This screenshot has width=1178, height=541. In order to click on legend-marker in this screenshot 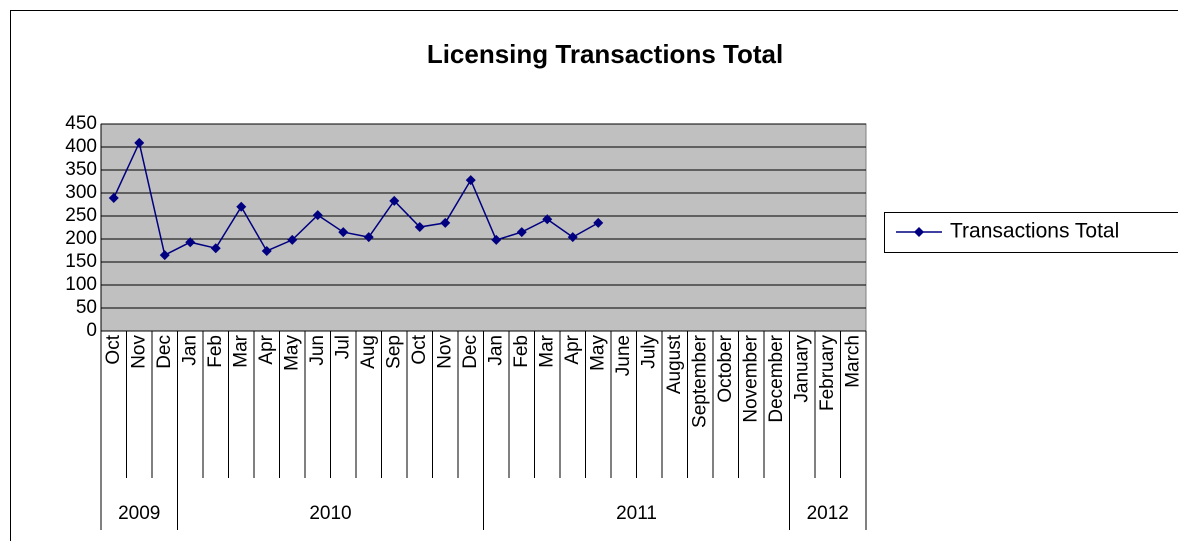, I will do `click(919, 232)`.